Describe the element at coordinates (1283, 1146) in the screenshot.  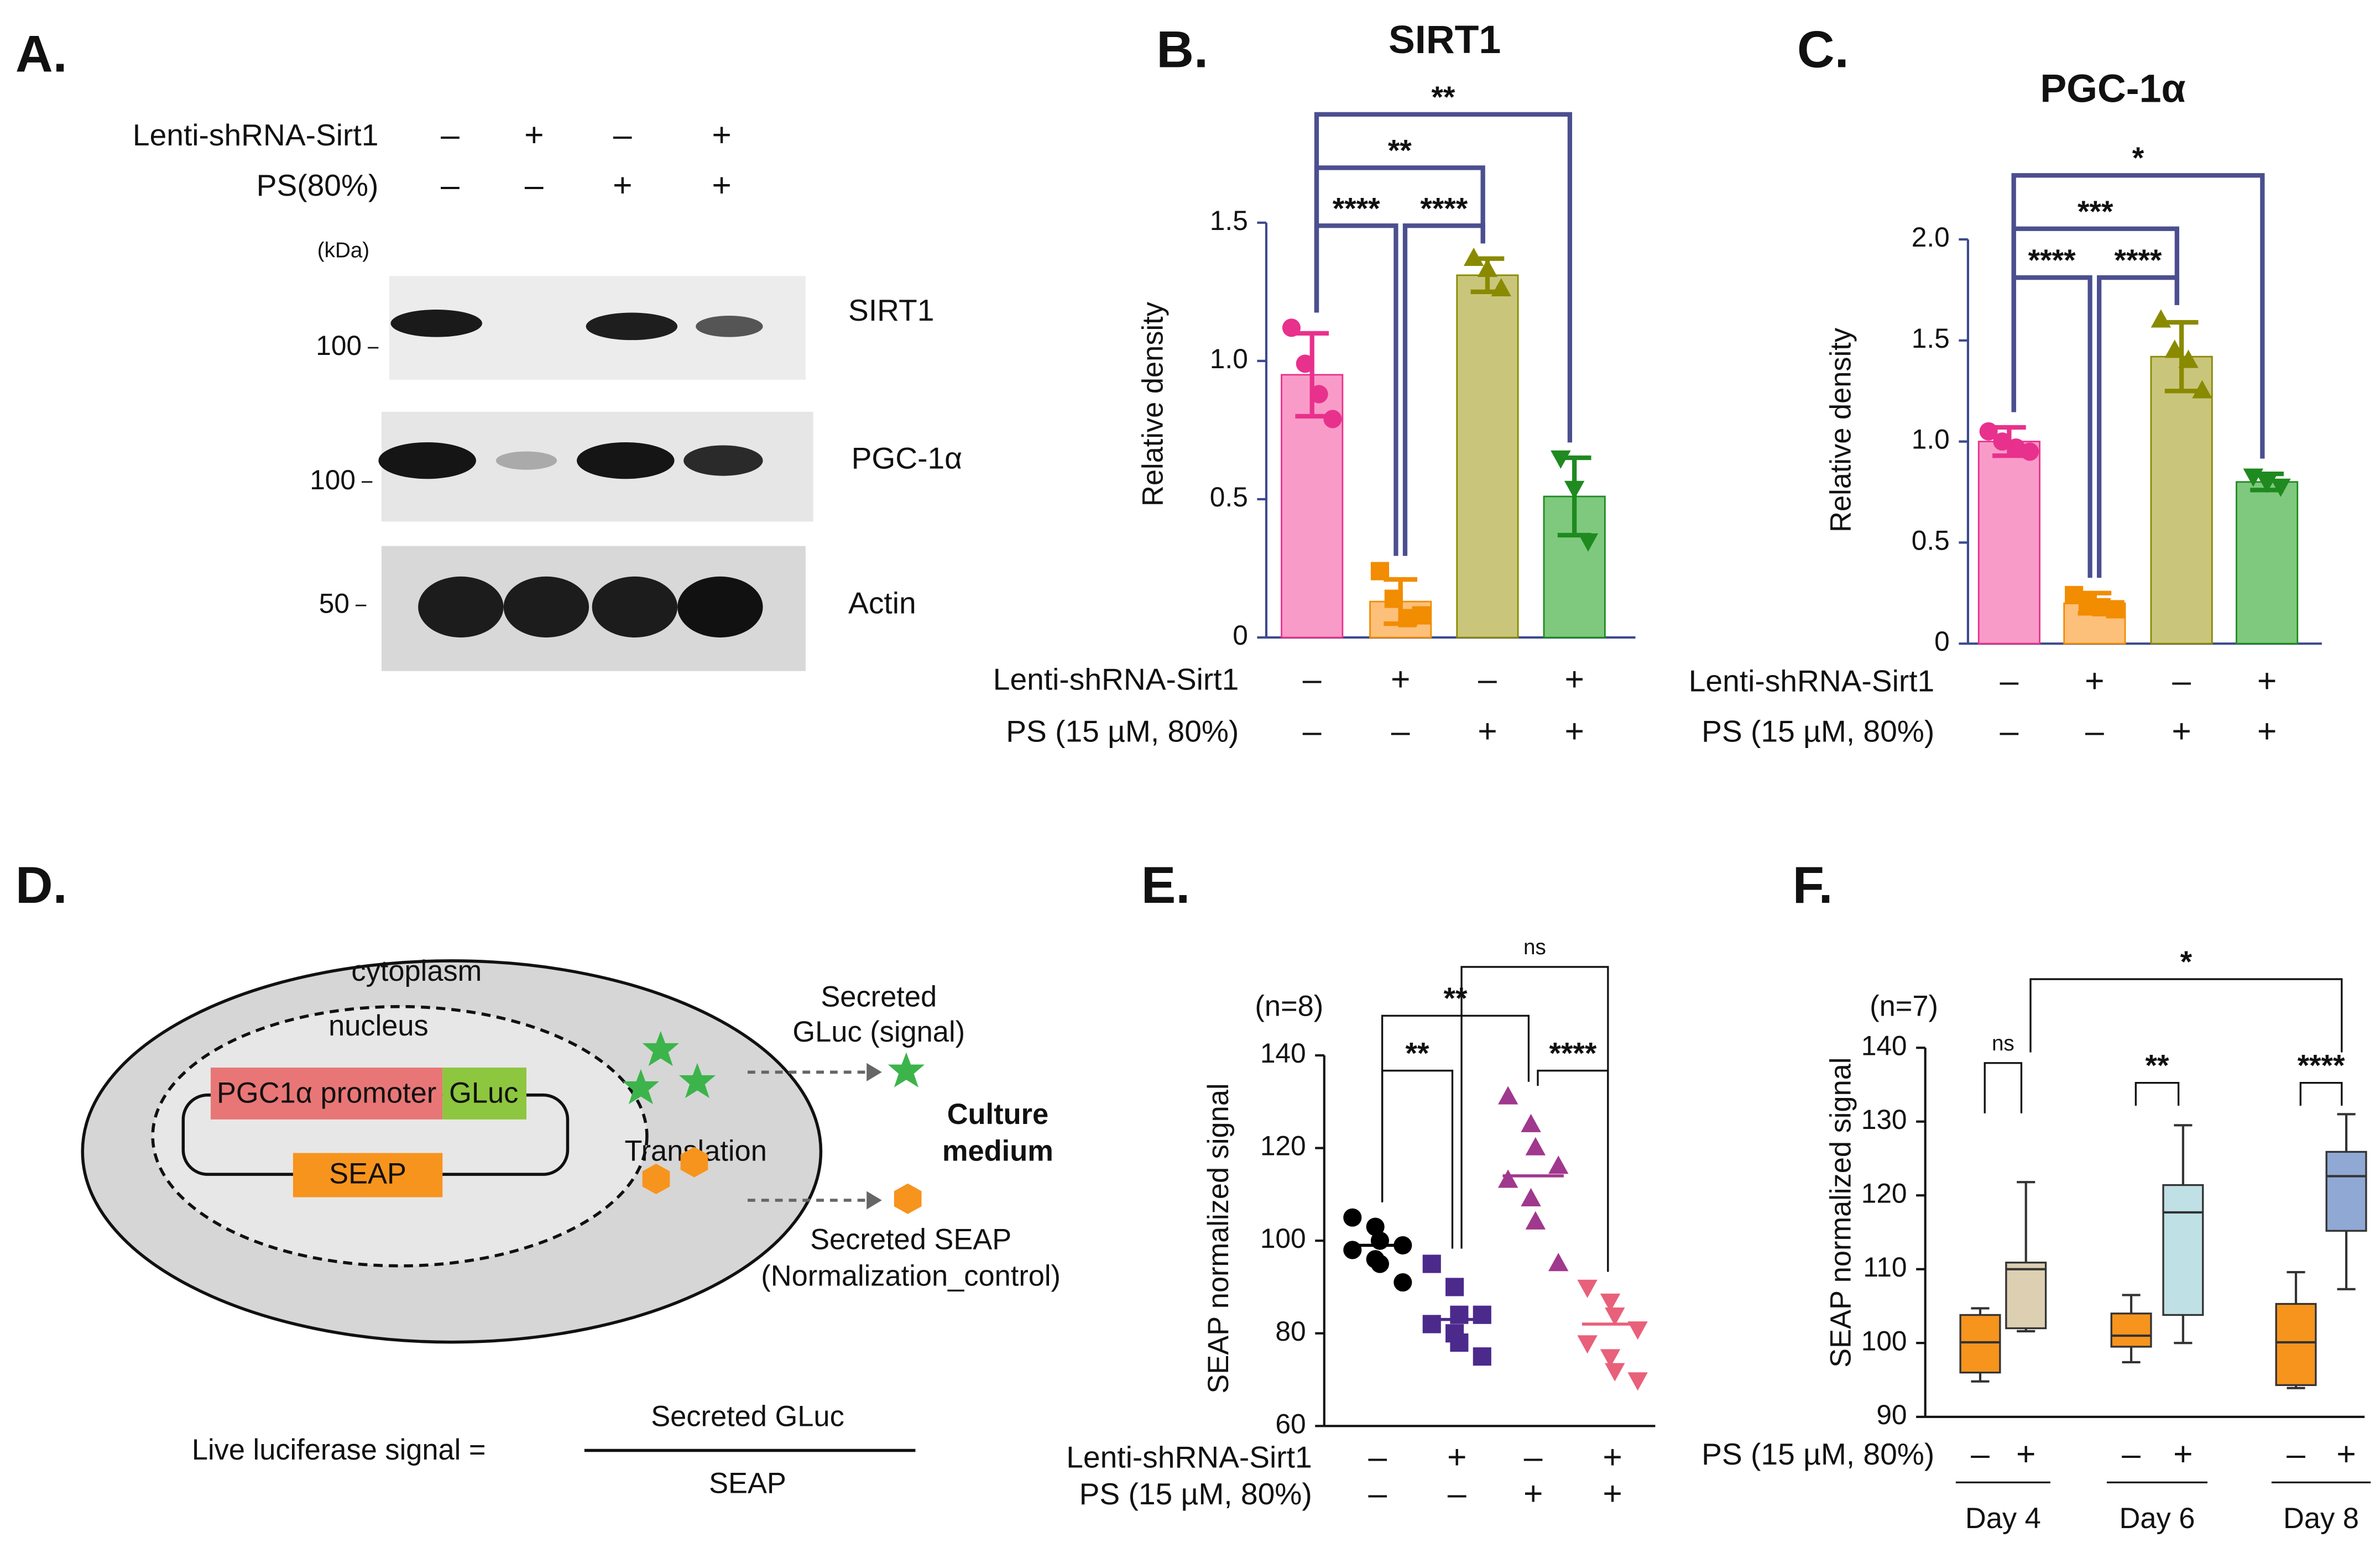
I see `y-tick-label: 120` at that location.